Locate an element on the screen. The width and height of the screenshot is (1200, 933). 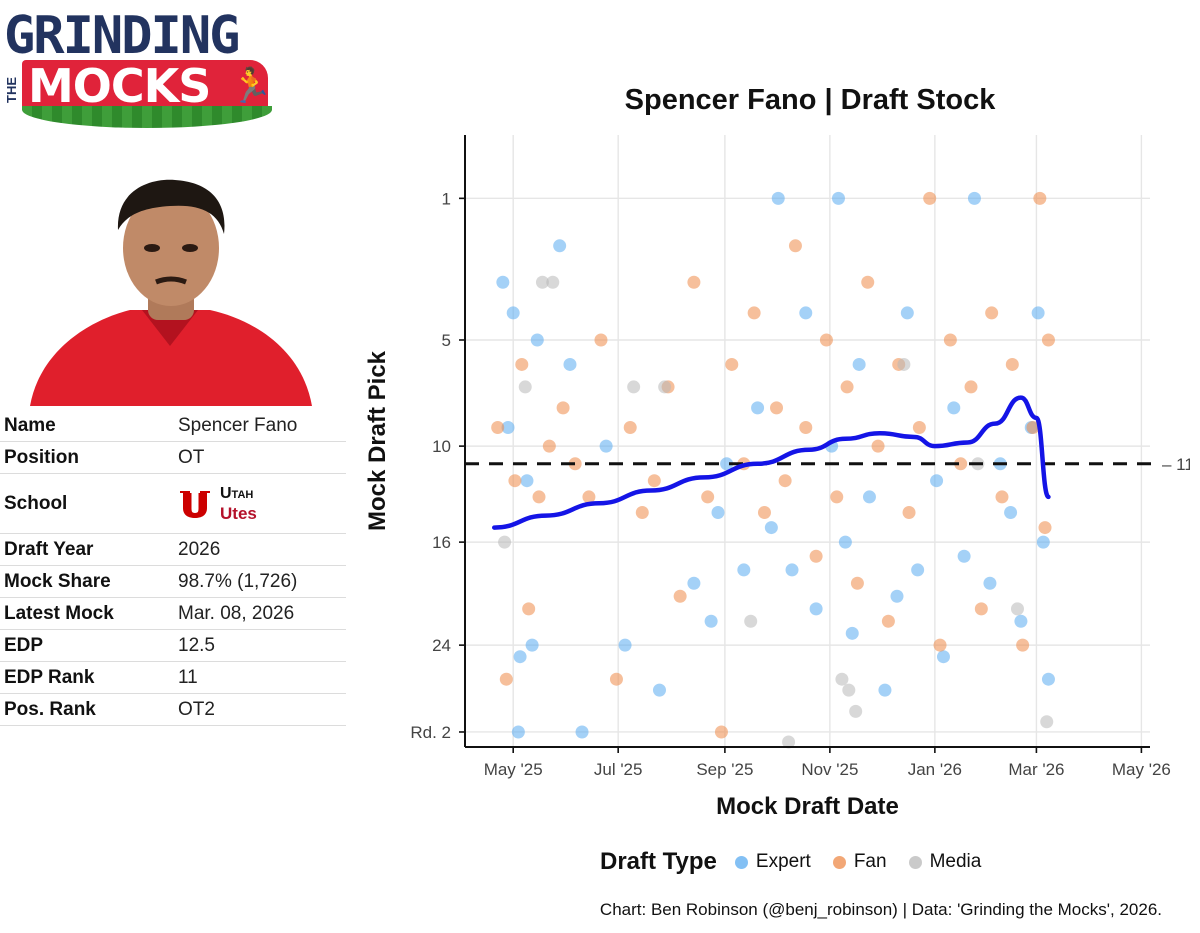
chart-title: Spencer Fano | Draft Stock is located at coordinates (810, 100).